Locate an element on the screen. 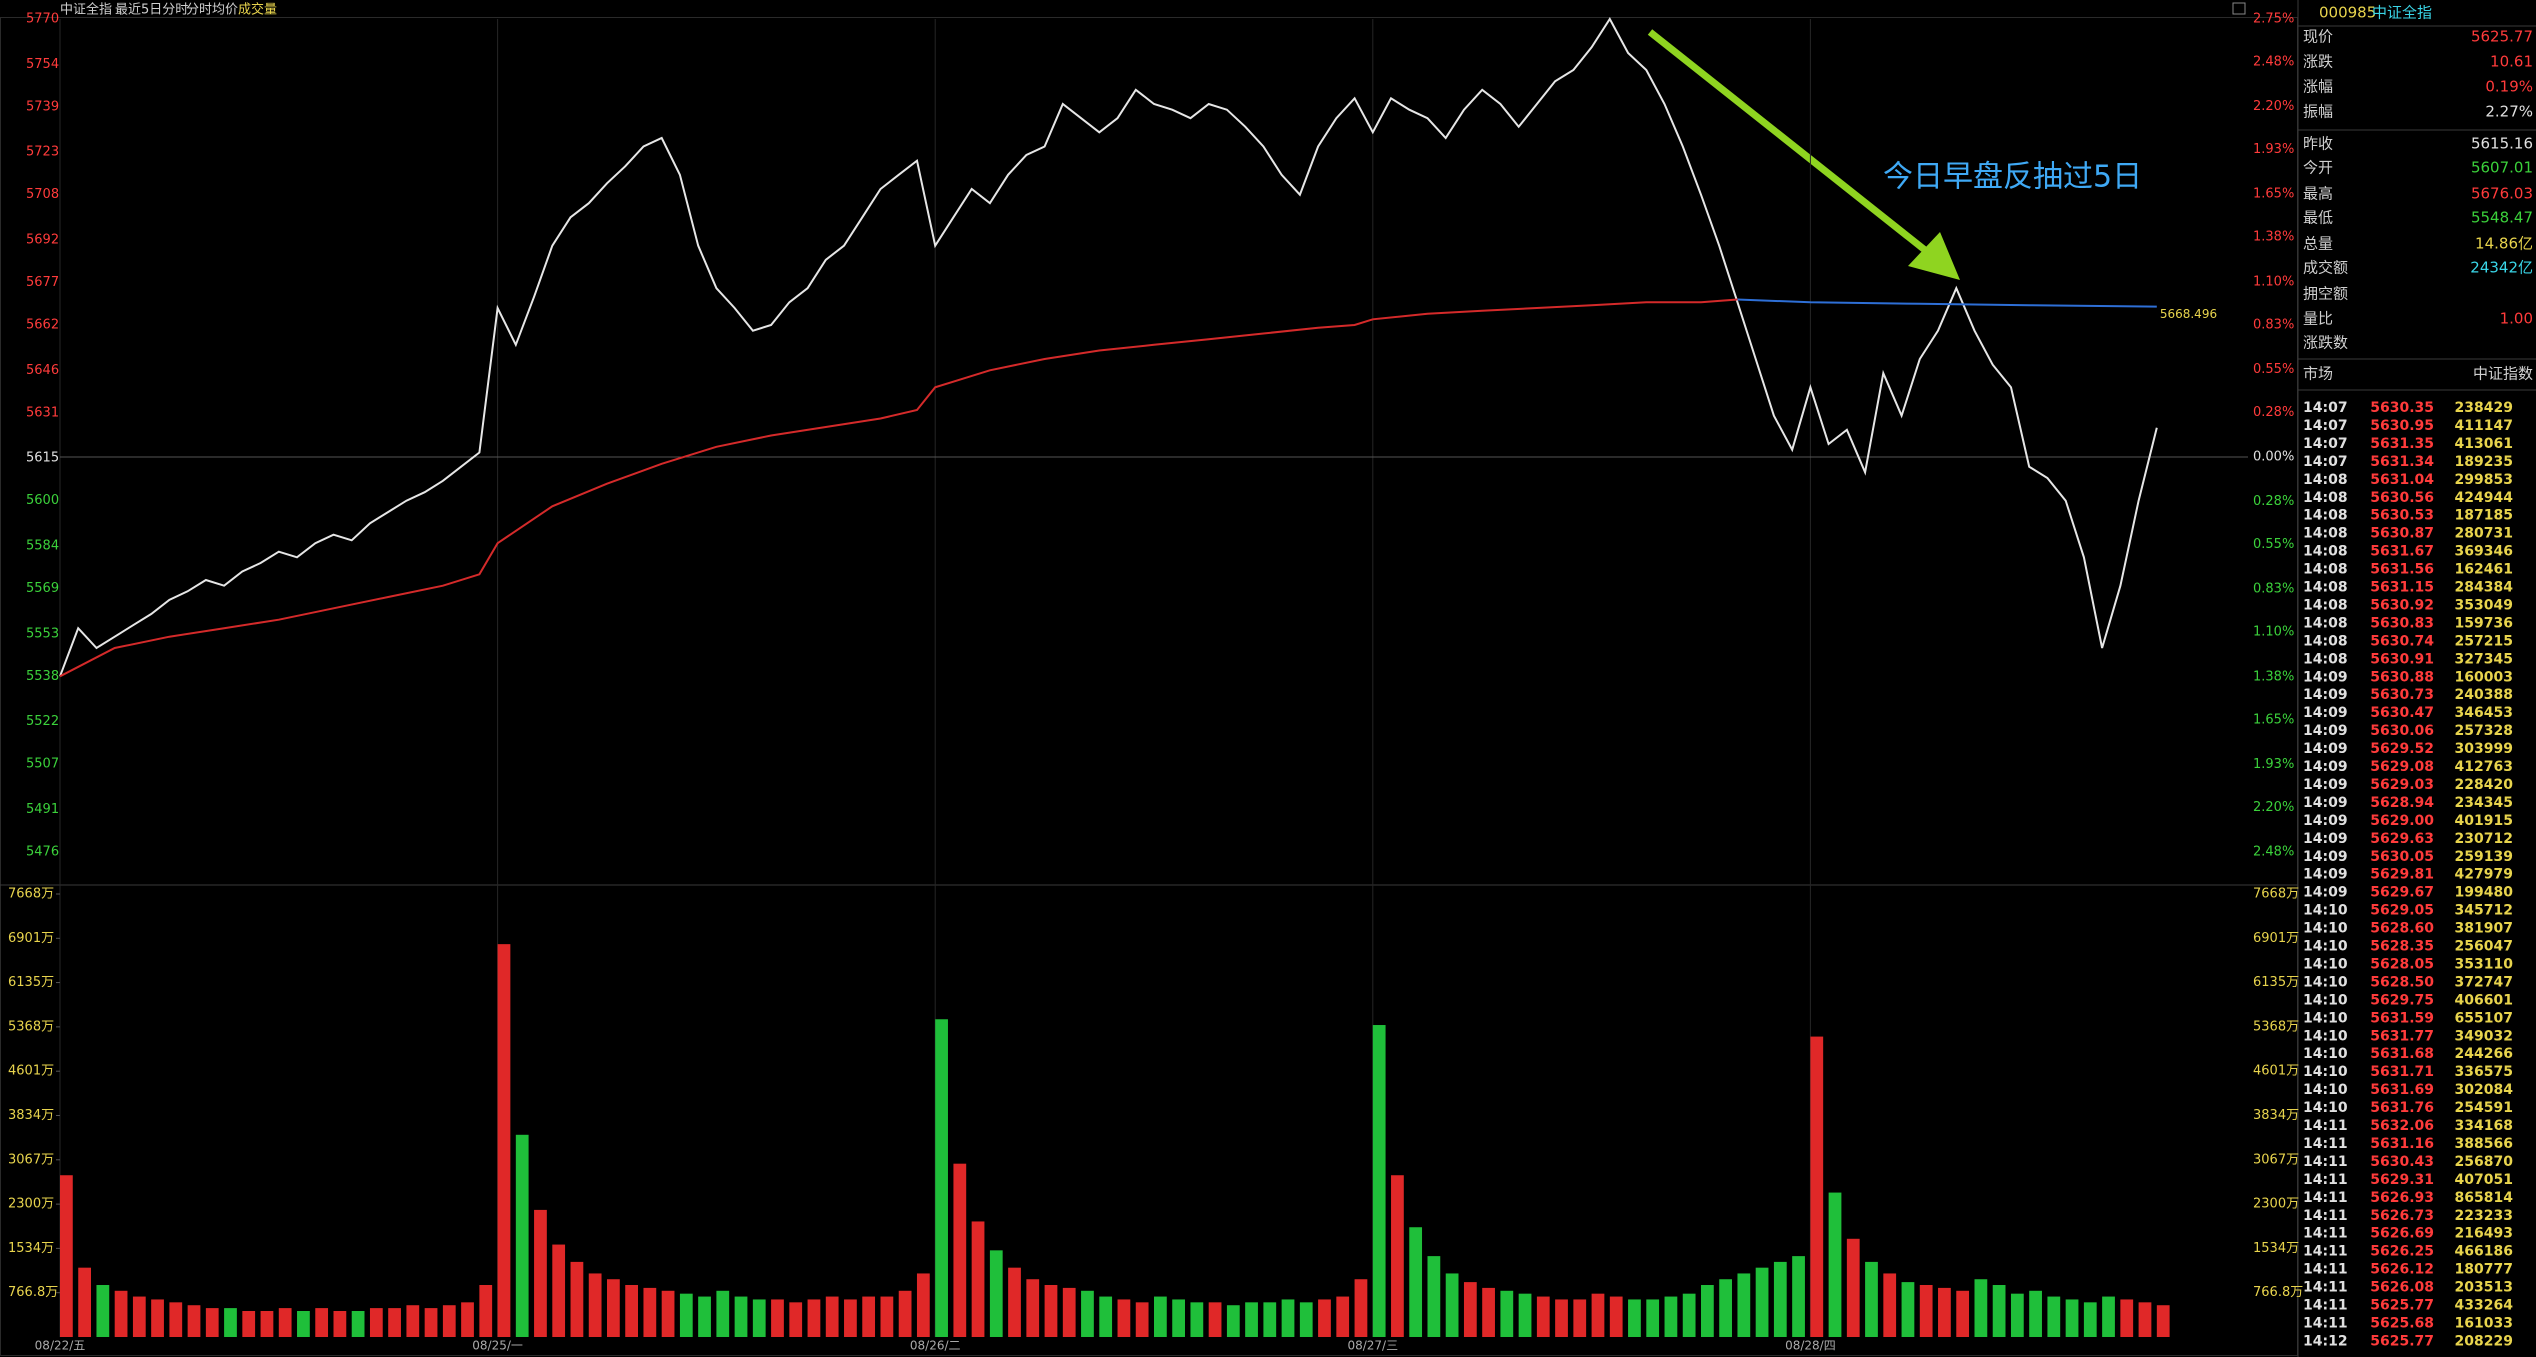 This screenshot has width=2536, height=1357. y-tick-label: 5708 is located at coordinates (42, 194).